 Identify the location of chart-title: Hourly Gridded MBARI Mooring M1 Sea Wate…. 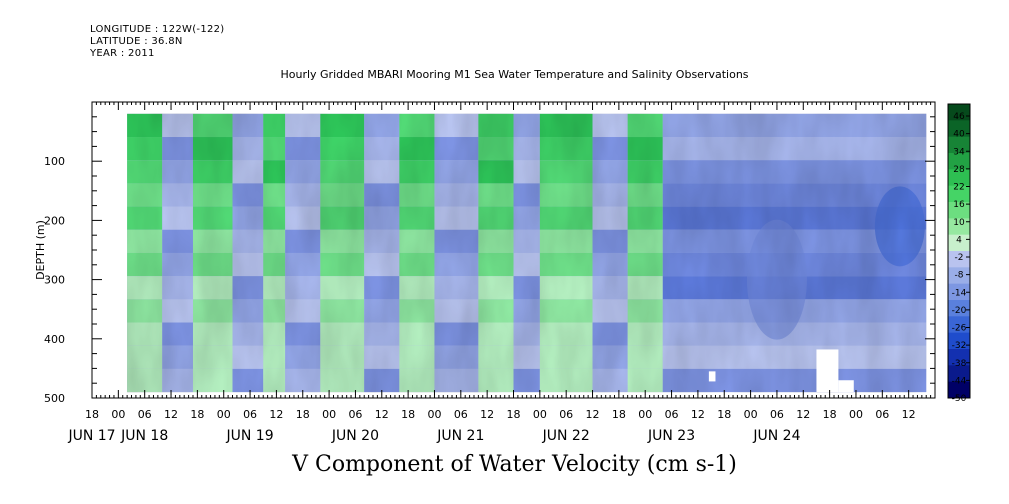
(514, 74).